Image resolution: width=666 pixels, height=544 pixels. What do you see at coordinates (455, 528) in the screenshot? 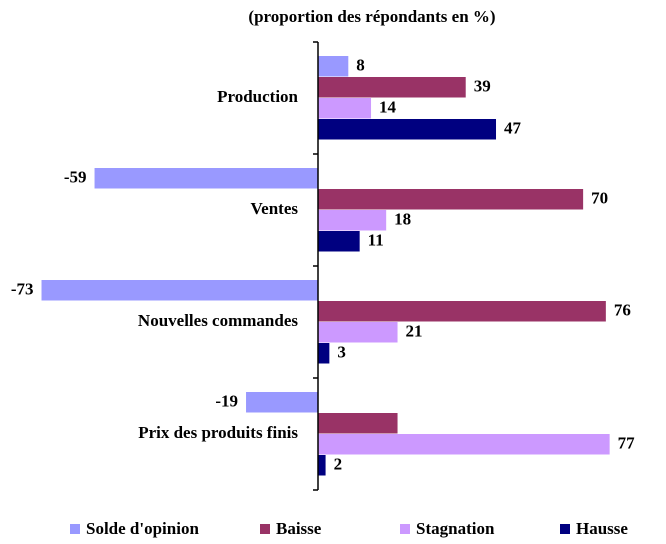
I see `legend-label: Stagnation` at bounding box center [455, 528].